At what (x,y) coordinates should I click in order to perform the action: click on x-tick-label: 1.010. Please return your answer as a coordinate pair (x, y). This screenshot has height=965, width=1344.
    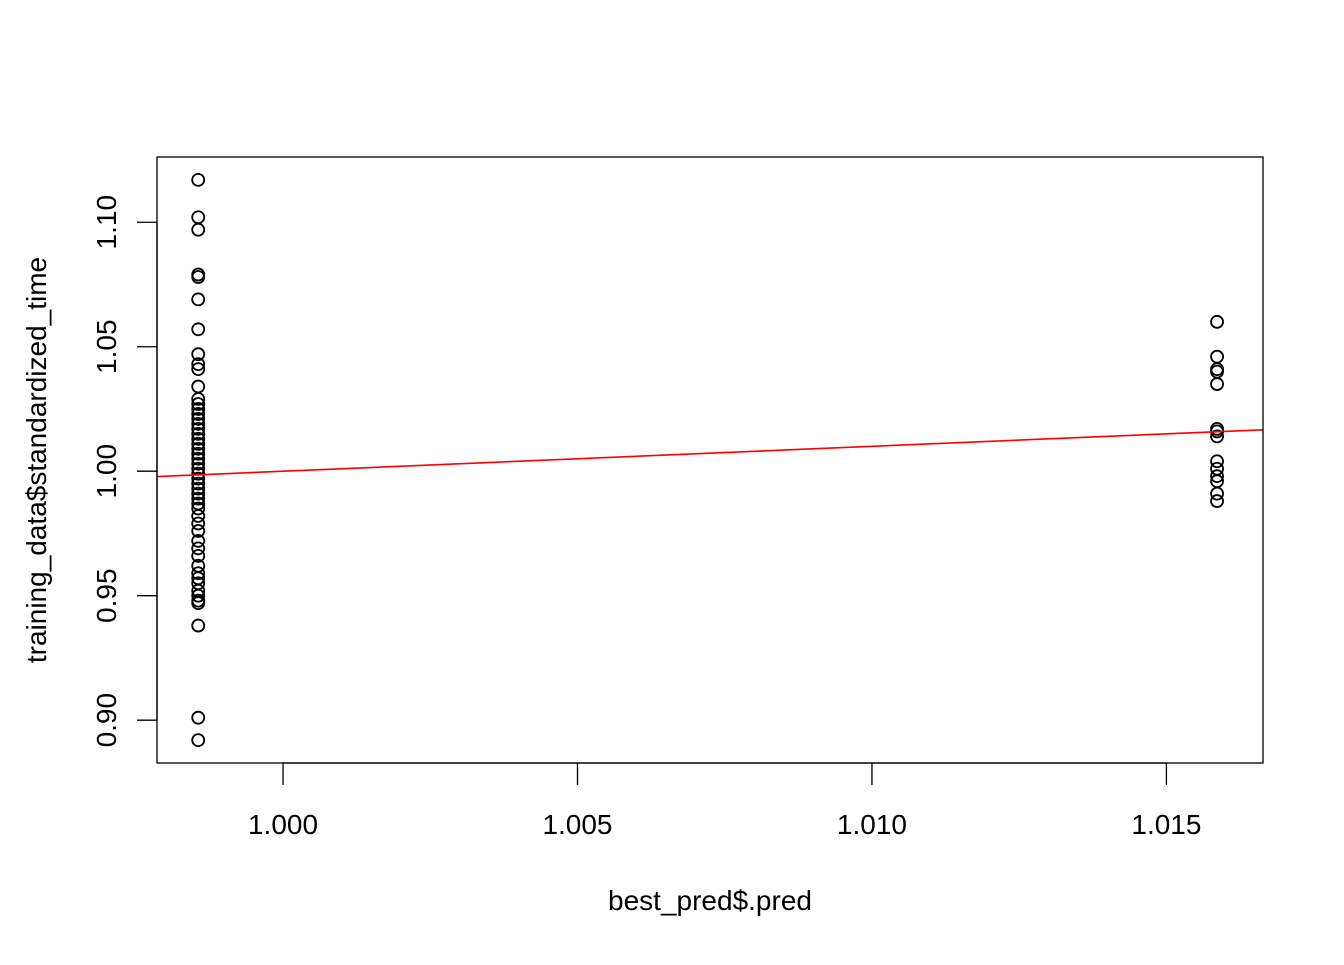
    Looking at the image, I should click on (872, 824).